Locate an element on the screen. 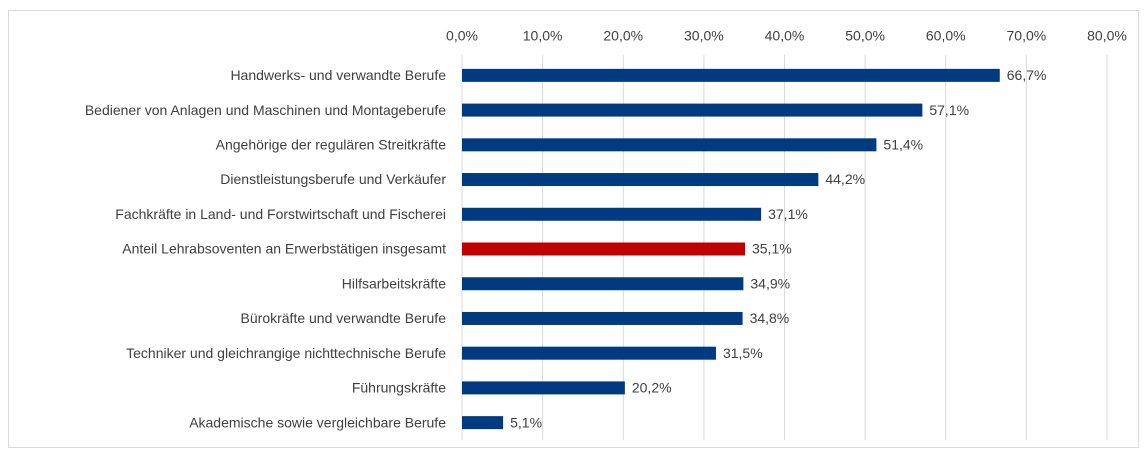  y-tick-label: Dienstleistungsberufe und Verkäufer is located at coordinates (333, 179).